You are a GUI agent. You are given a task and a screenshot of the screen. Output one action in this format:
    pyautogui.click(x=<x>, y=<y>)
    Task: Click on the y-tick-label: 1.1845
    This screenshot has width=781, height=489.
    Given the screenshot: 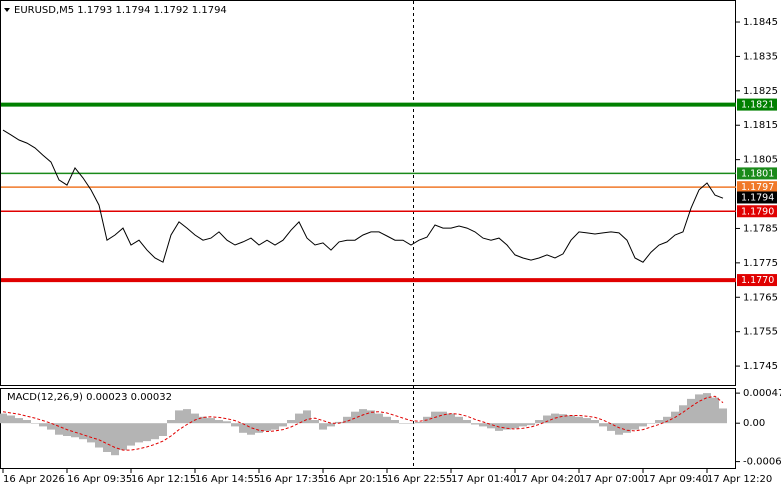 What is the action you would take?
    pyautogui.click(x=760, y=22)
    